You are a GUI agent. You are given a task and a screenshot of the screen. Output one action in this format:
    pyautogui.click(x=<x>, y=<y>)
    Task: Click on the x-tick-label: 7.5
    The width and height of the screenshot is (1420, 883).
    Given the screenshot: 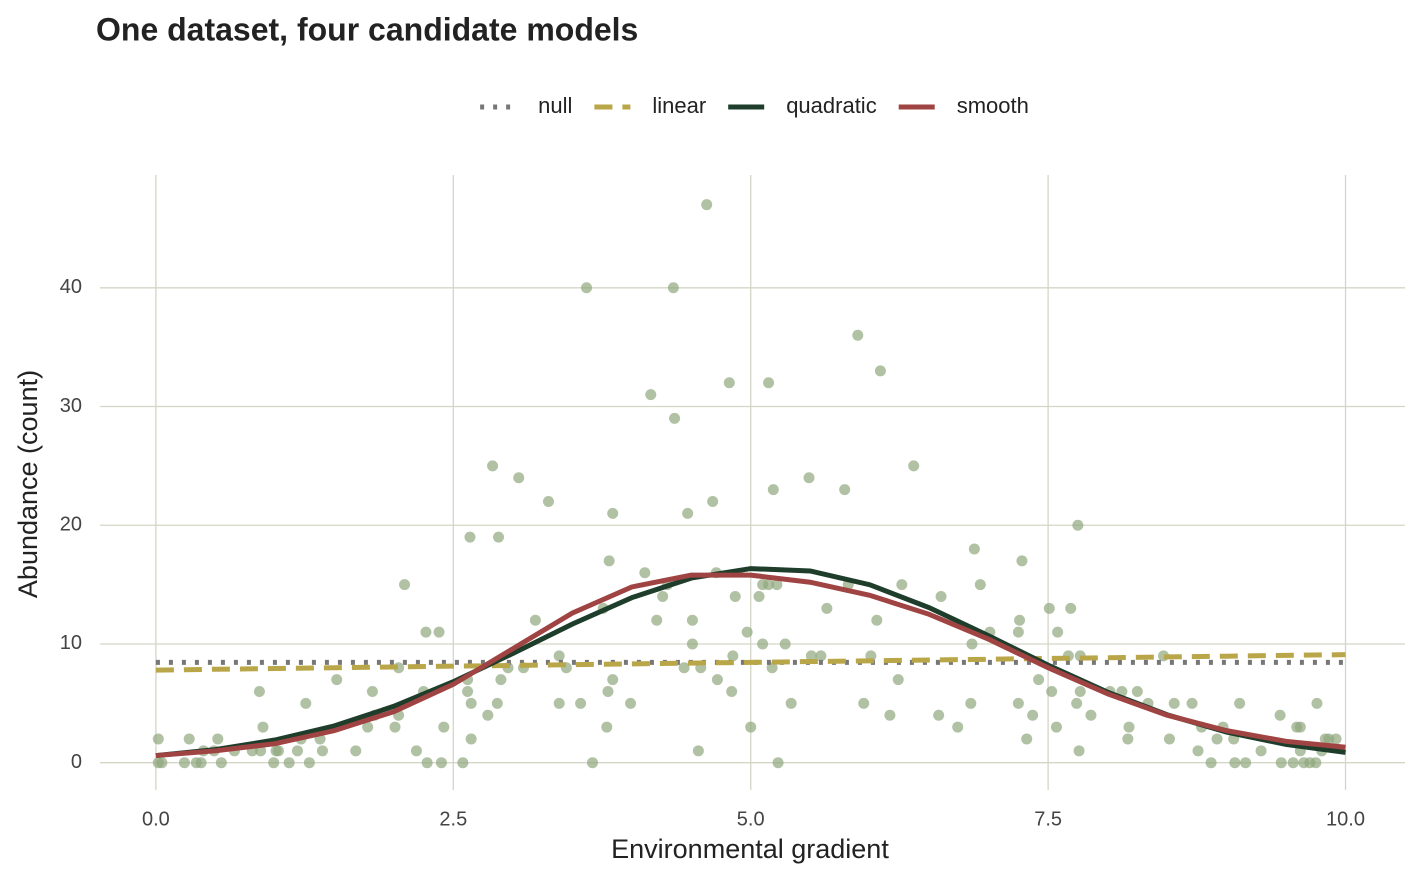 What is the action you would take?
    pyautogui.click(x=1048, y=819)
    